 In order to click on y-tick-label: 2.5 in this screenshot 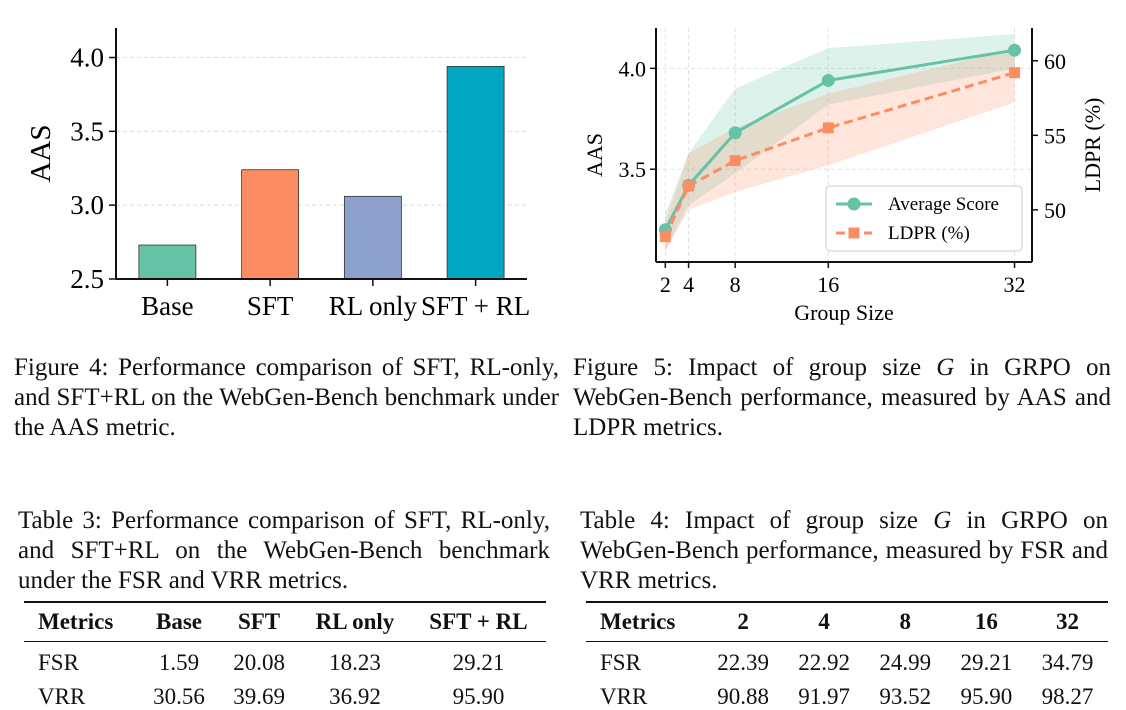, I will do `click(87, 279)`.